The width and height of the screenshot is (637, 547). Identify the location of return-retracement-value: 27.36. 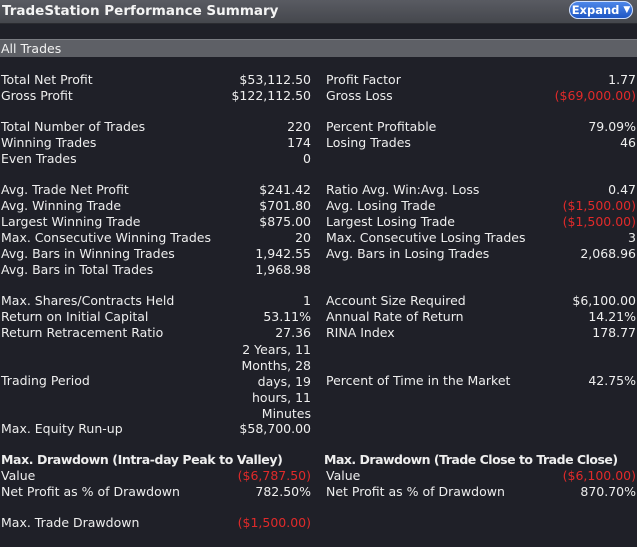
(293, 332).